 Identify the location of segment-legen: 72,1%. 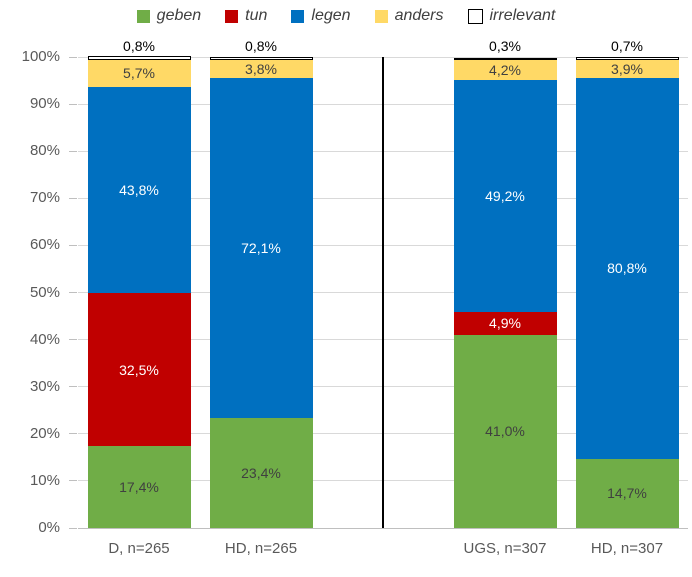
(261, 248).